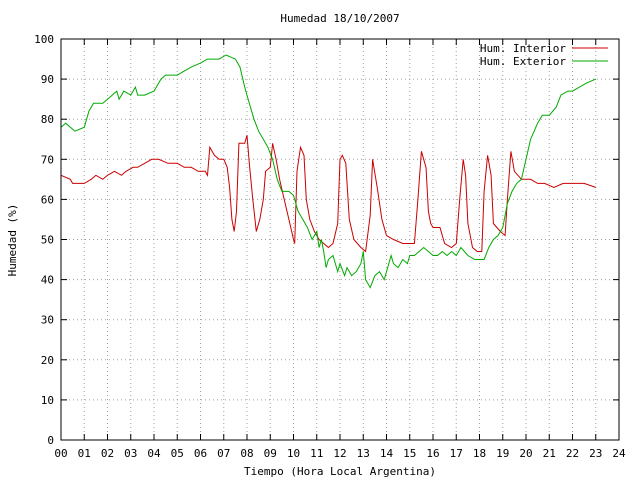 The height and width of the screenshot is (480, 640). I want to click on x-tick-label: 08, so click(246, 453).